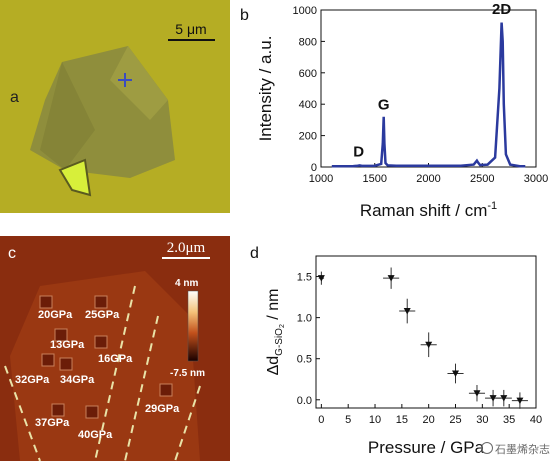 This screenshot has width=556, height=461. What do you see at coordinates (428, 95) in the screenshot?
I see `raman-series-line` at bounding box center [428, 95].